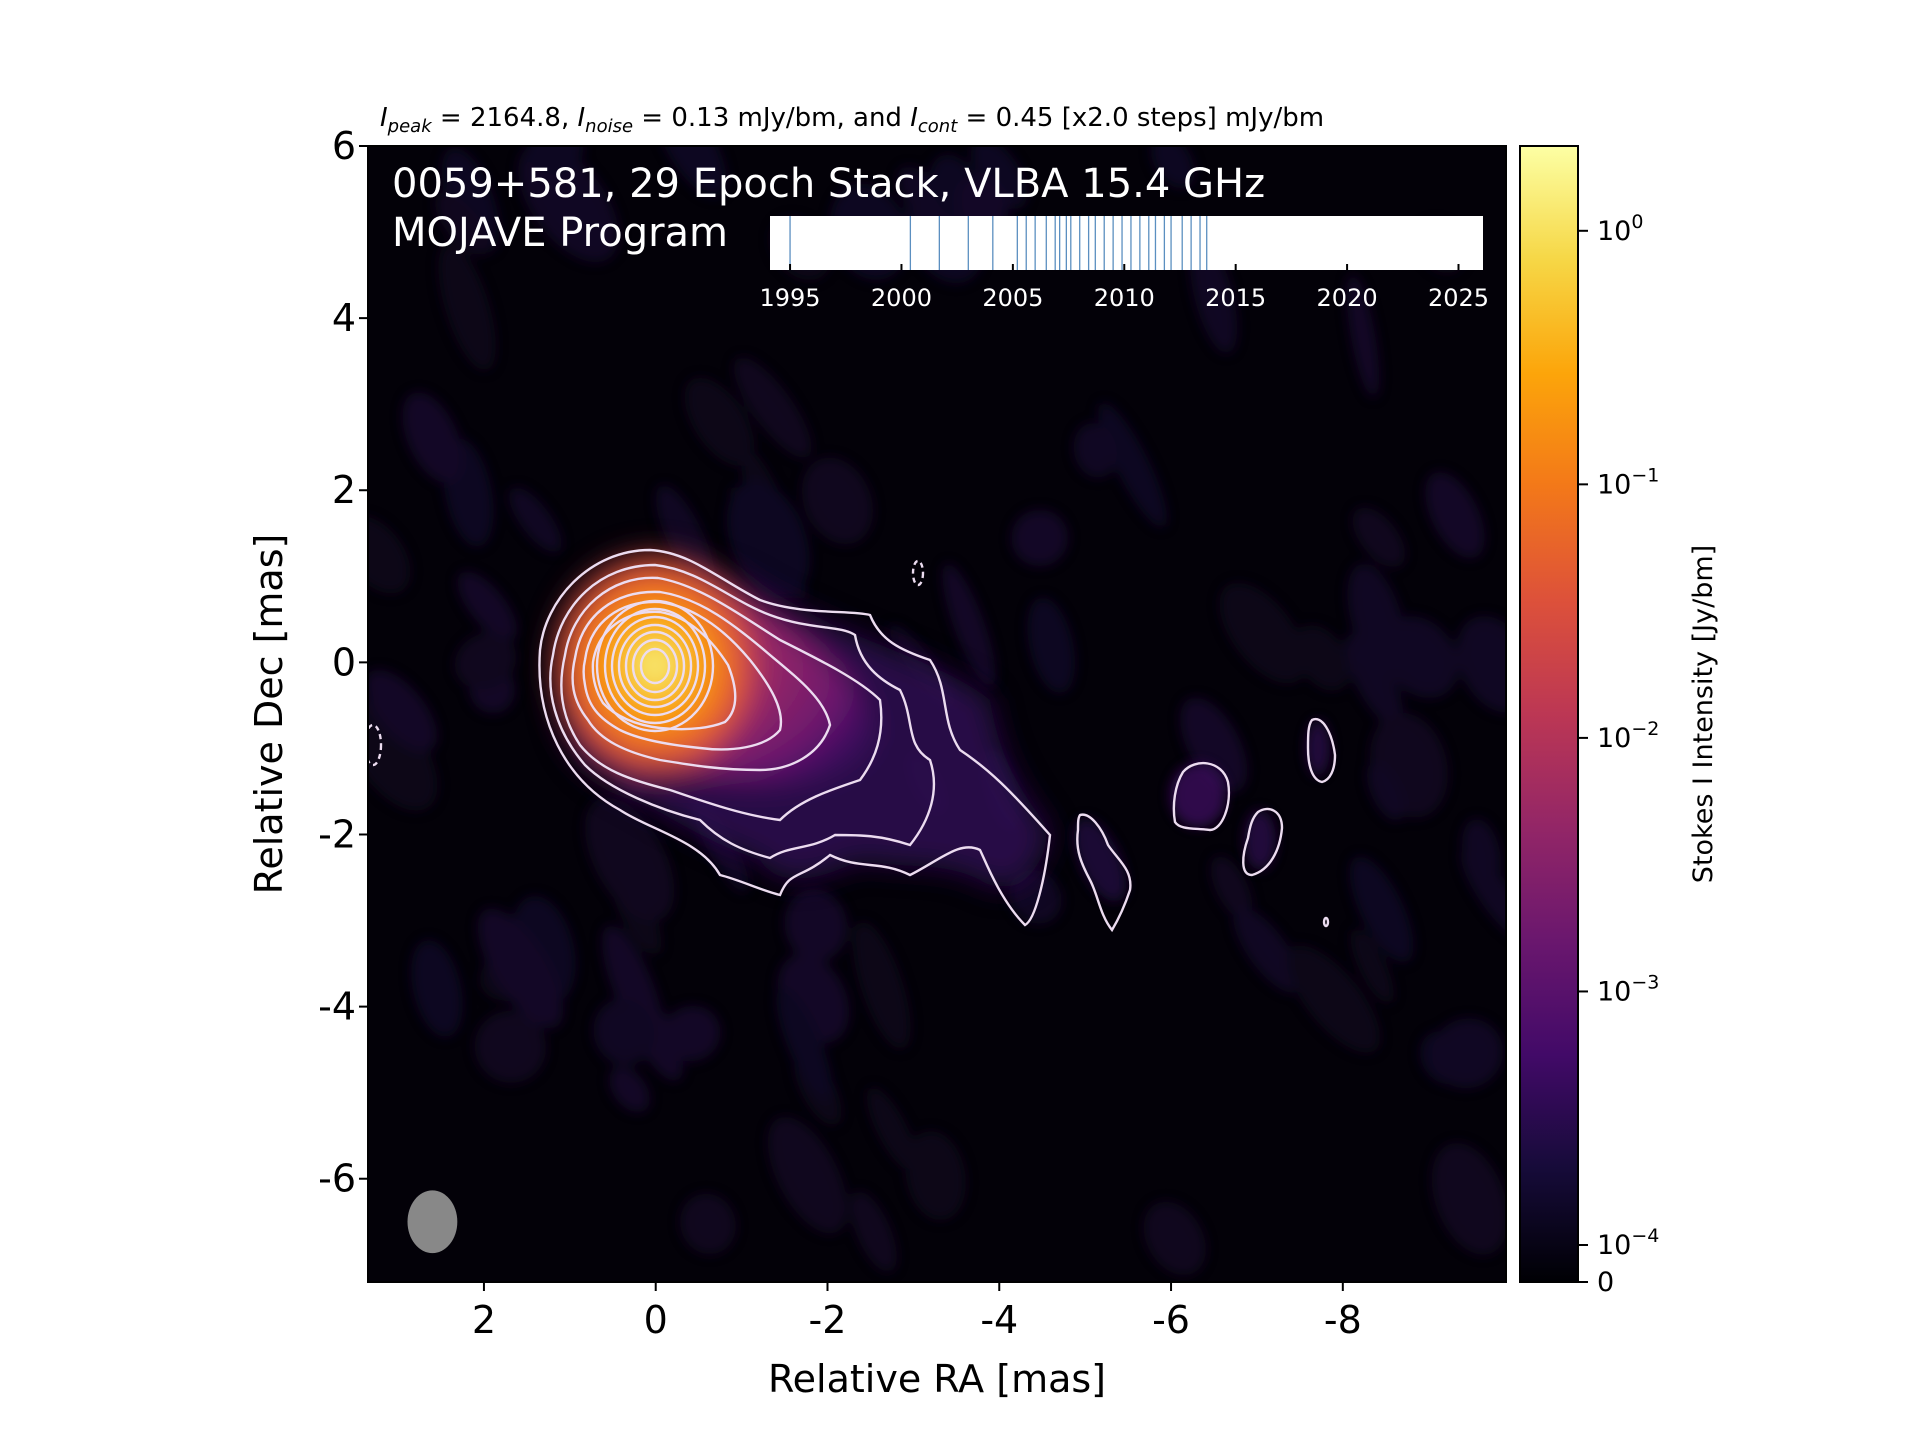  Describe the element at coordinates (1549, 714) in the screenshot. I see `colorbar-gradient` at that location.